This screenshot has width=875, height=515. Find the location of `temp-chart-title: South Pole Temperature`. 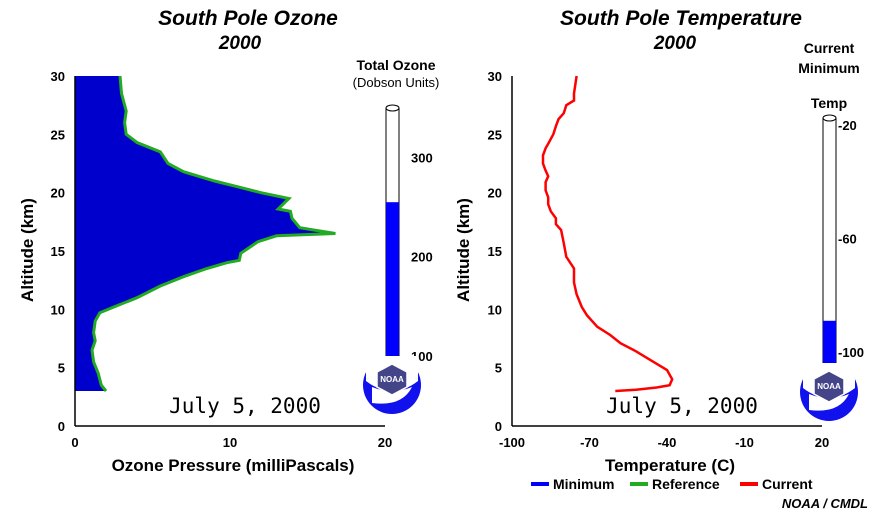

temp-chart-title: South Pole Temperature is located at coordinates (681, 18).